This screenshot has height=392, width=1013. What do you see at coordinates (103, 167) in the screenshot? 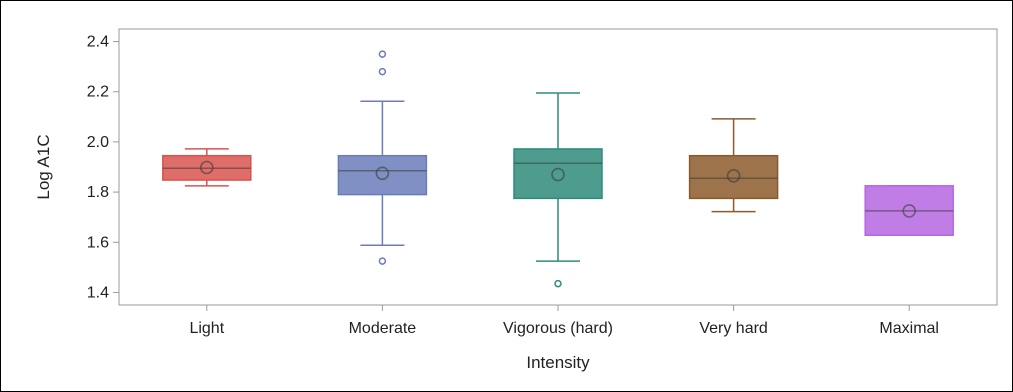
I see `y-axis: 1.4 1.6 1.8 2.0 2.2 2.4` at bounding box center [103, 167].